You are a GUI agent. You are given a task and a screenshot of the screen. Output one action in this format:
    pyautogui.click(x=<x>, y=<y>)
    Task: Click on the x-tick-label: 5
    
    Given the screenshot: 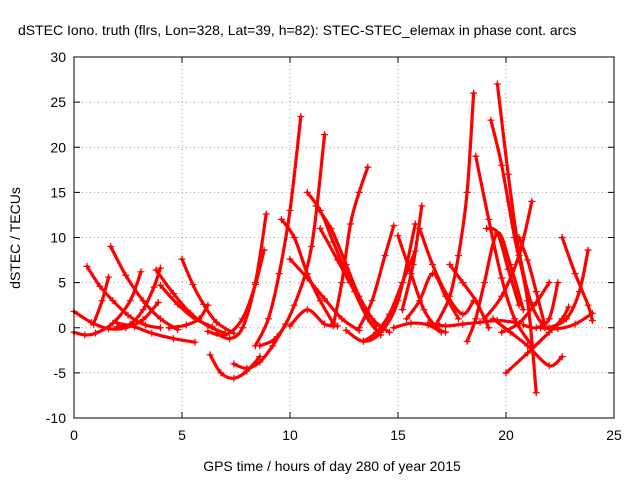 What is the action you would take?
    pyautogui.click(x=182, y=435)
    